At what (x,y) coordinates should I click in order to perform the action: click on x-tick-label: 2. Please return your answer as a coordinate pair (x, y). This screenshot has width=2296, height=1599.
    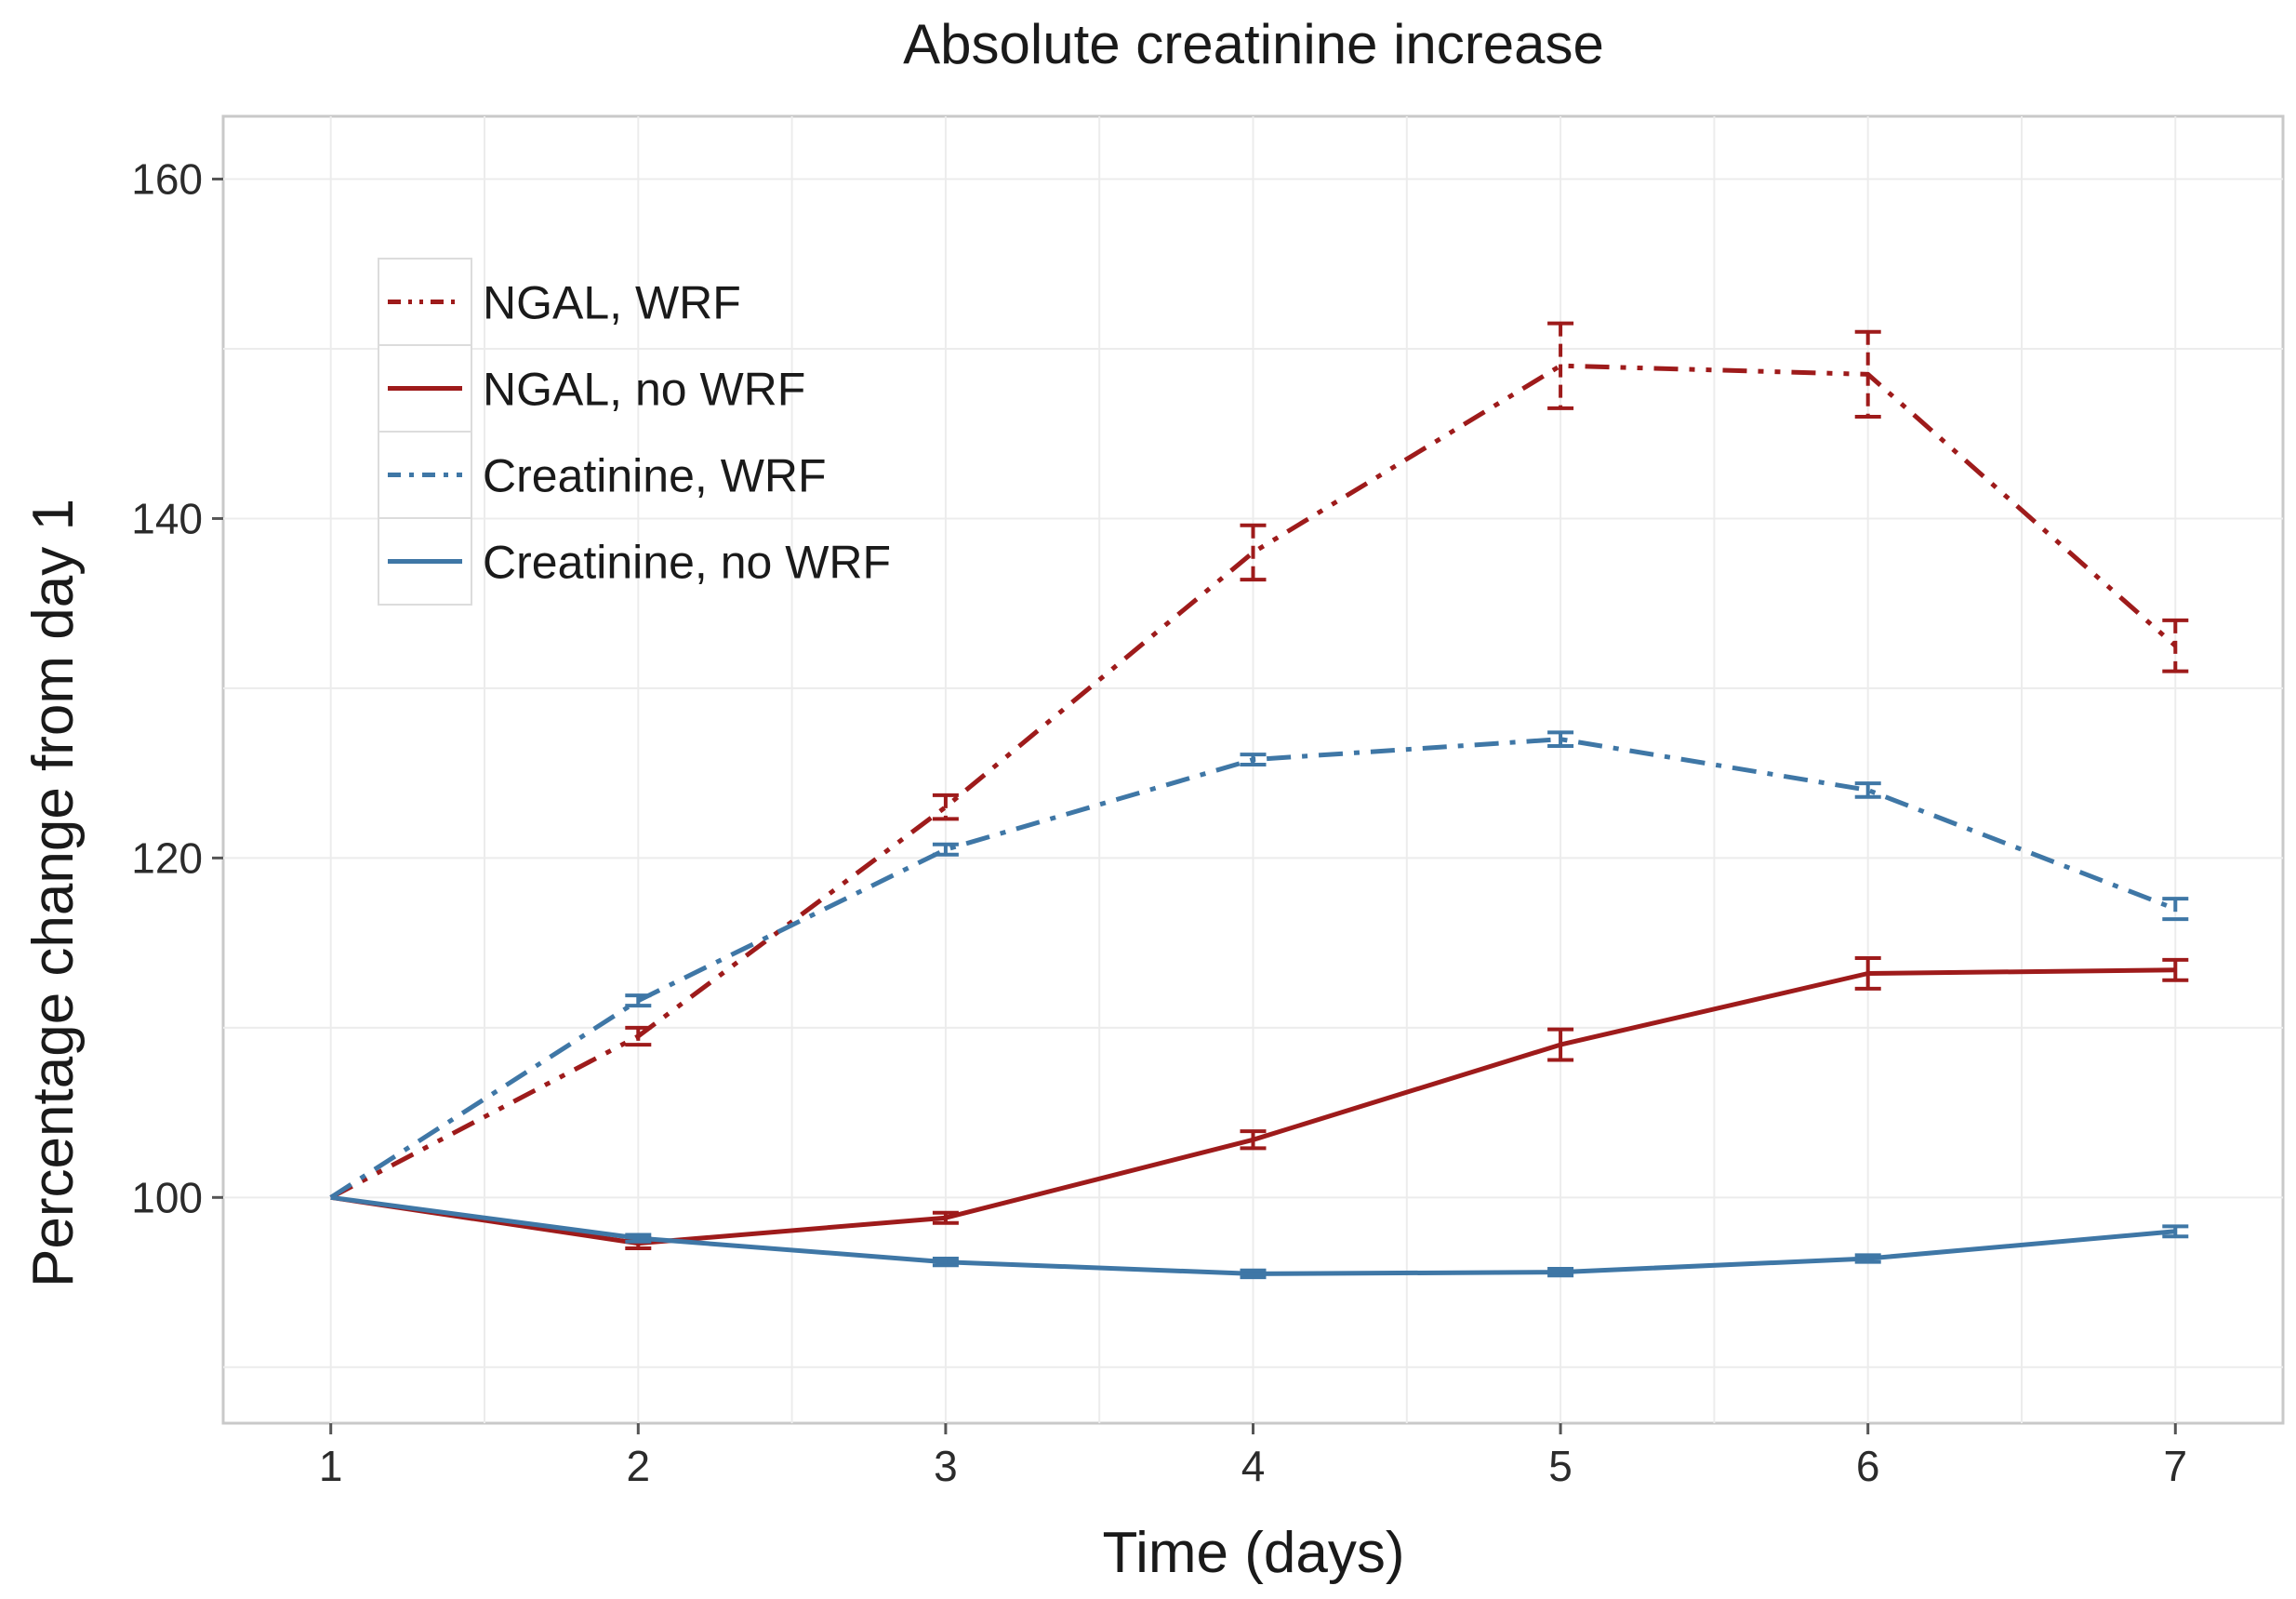
    Looking at the image, I should click on (639, 1466).